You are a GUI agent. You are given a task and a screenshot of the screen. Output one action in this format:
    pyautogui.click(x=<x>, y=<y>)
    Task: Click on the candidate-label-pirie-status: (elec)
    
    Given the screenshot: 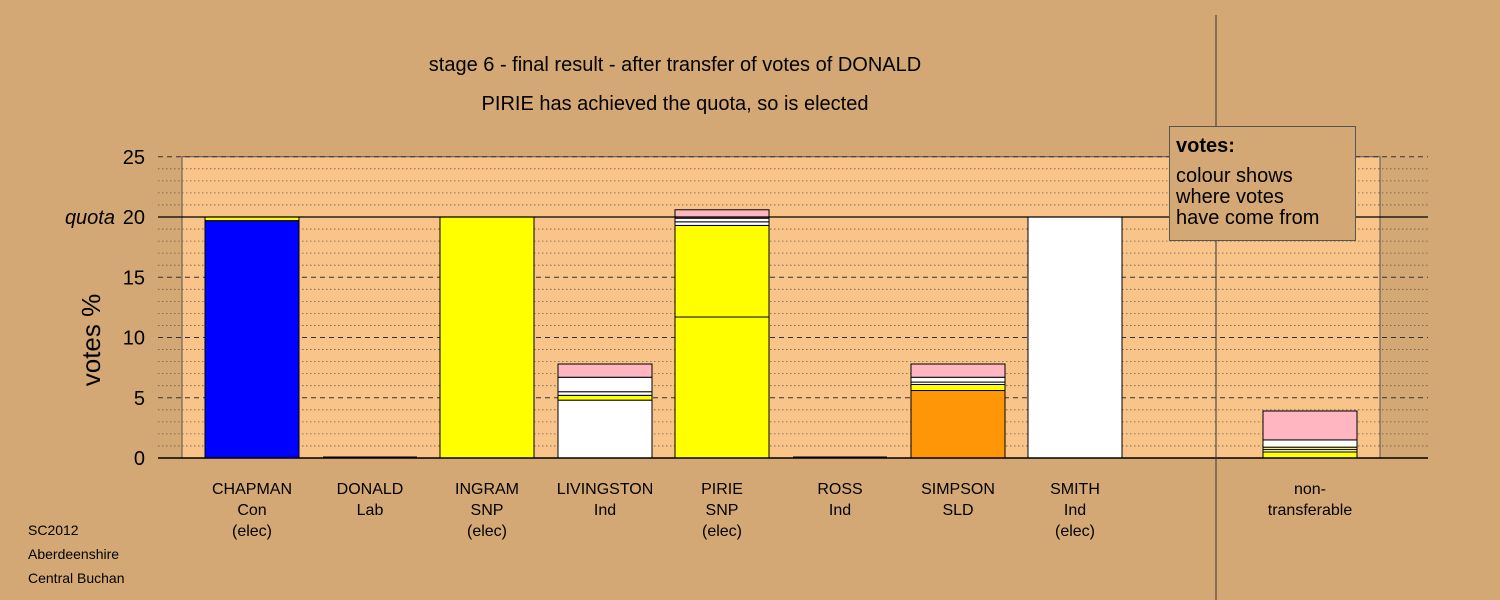 What is the action you would take?
    pyautogui.click(x=721, y=531)
    